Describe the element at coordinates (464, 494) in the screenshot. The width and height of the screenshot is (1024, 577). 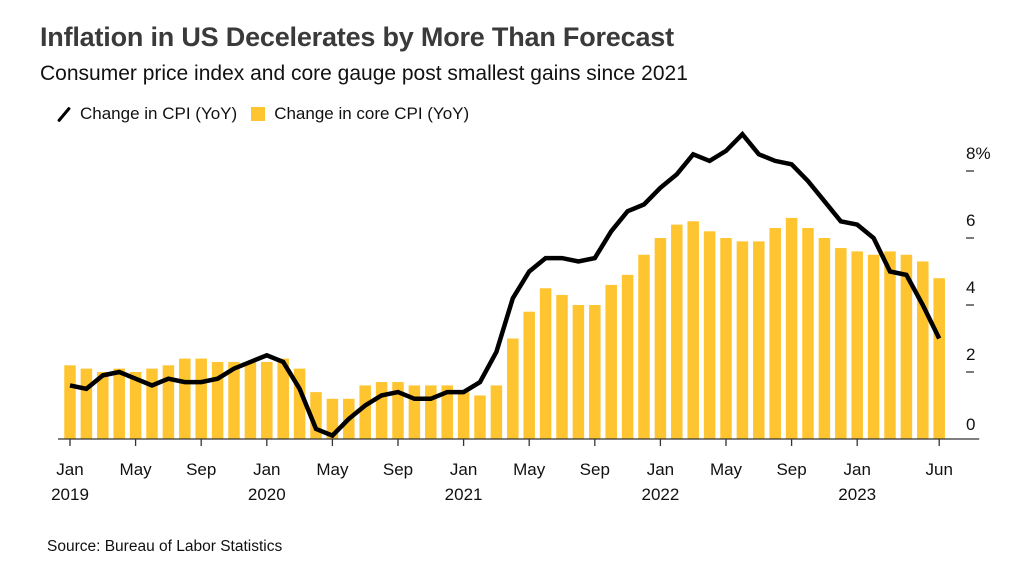
I see `x-tick-year-label: 2021` at that location.